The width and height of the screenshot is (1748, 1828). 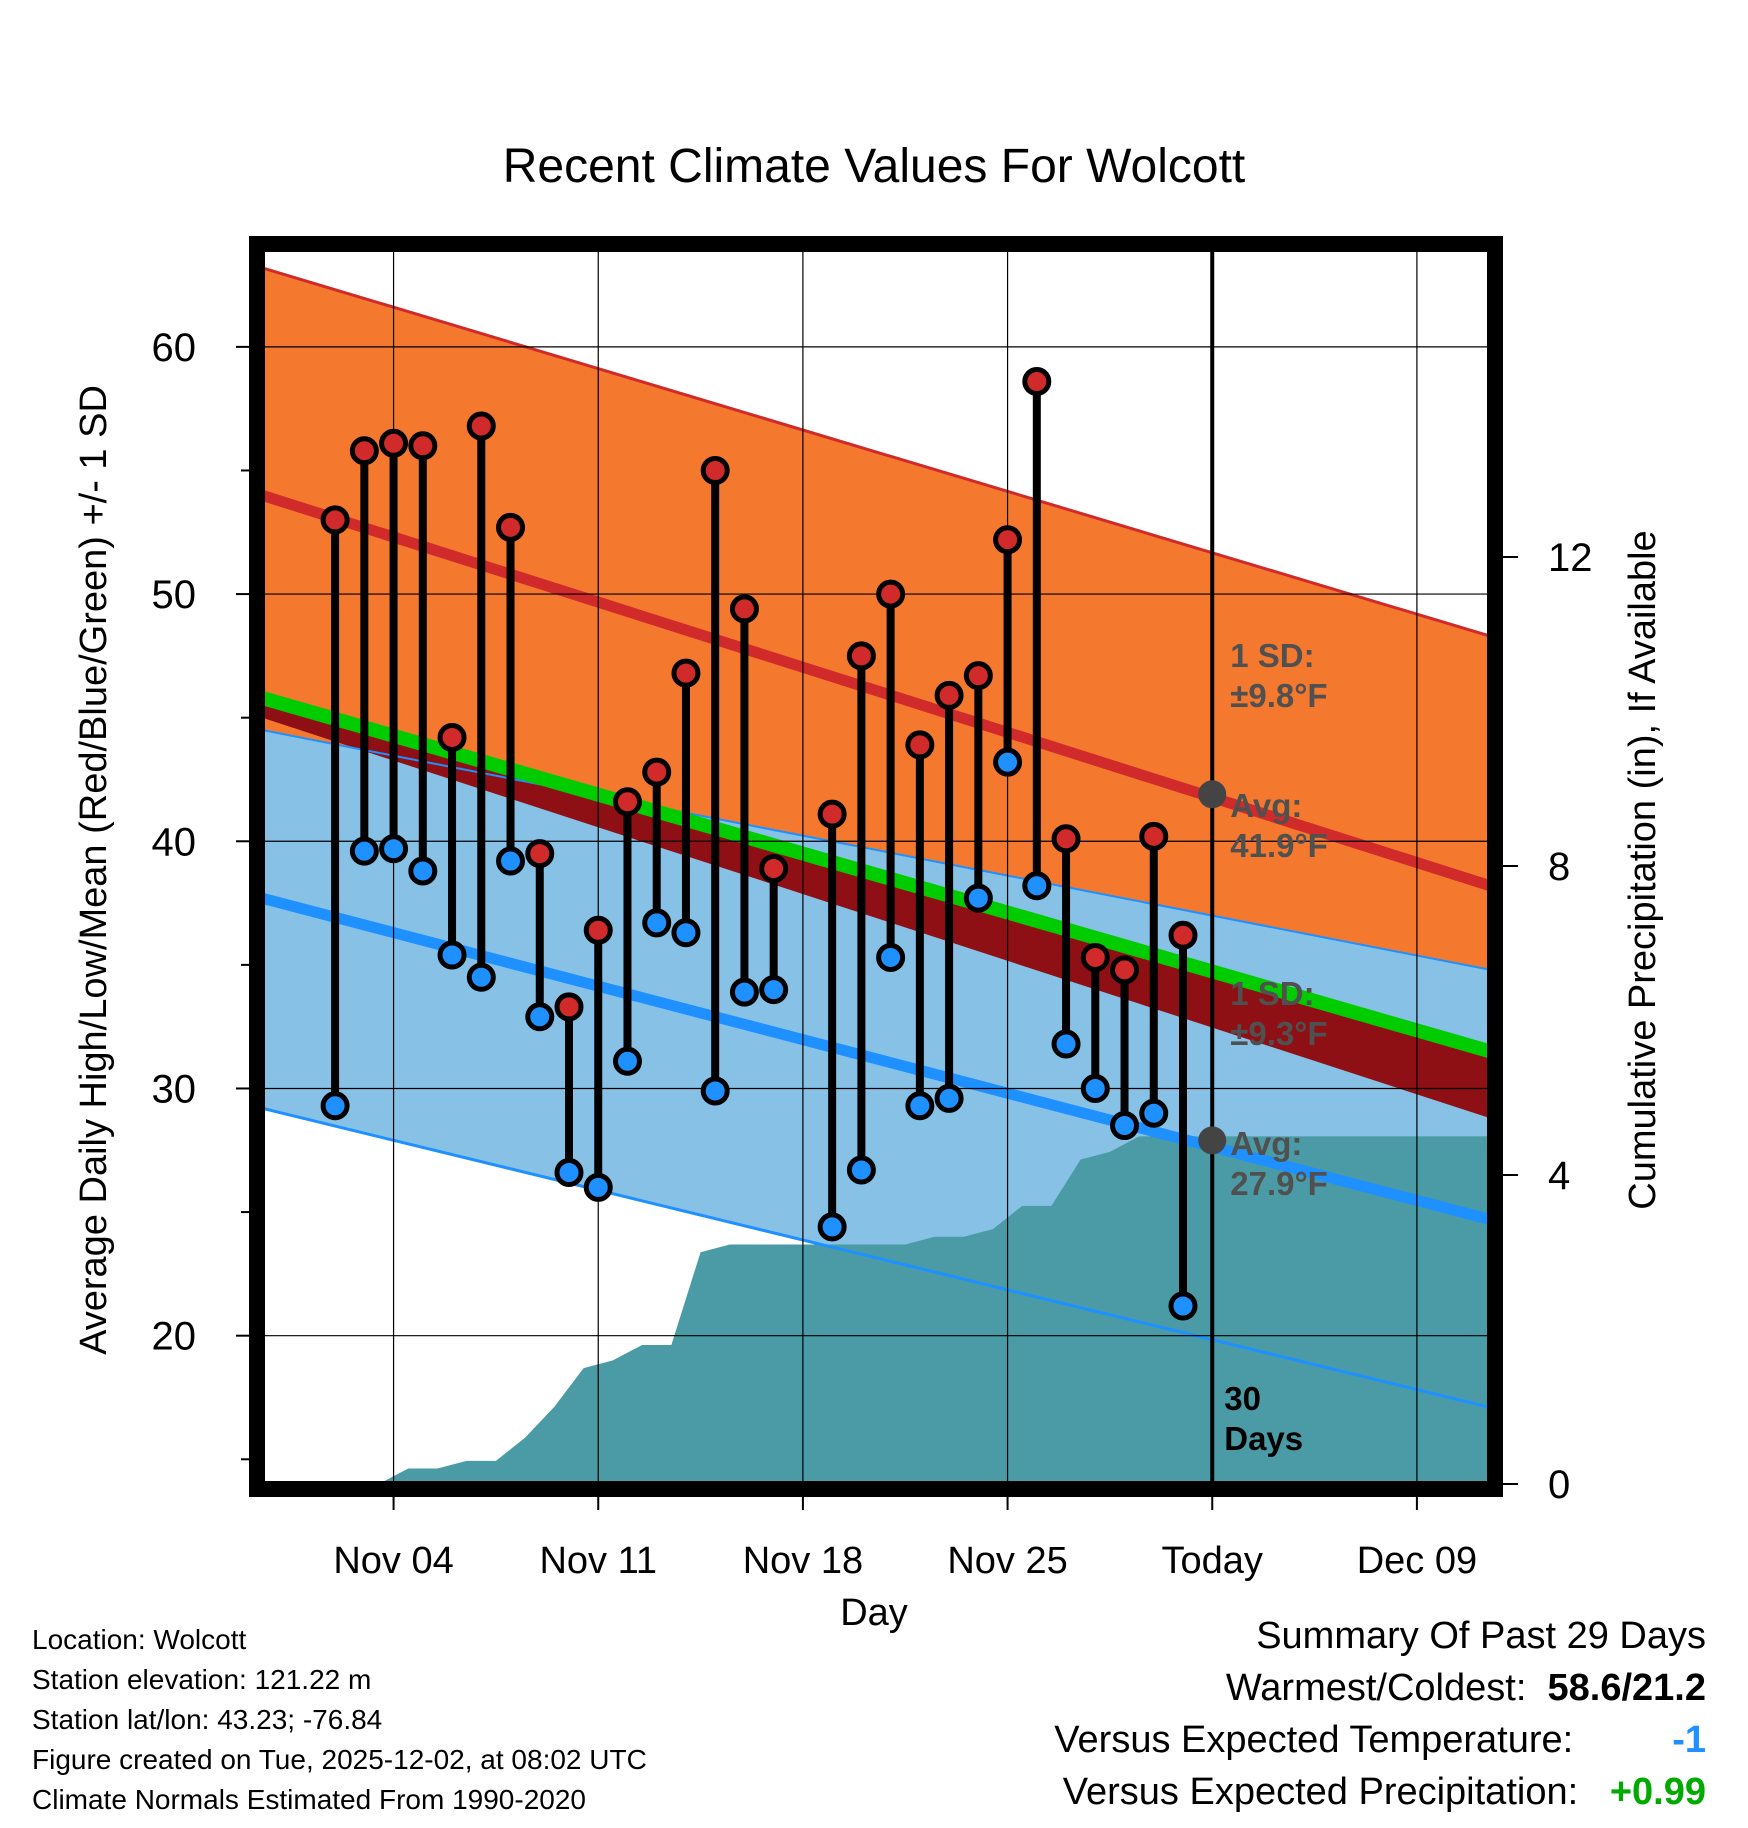 What do you see at coordinates (1278, 695) in the screenshot?
I see `high-sd-annotation-line-2: ±9.8°F` at bounding box center [1278, 695].